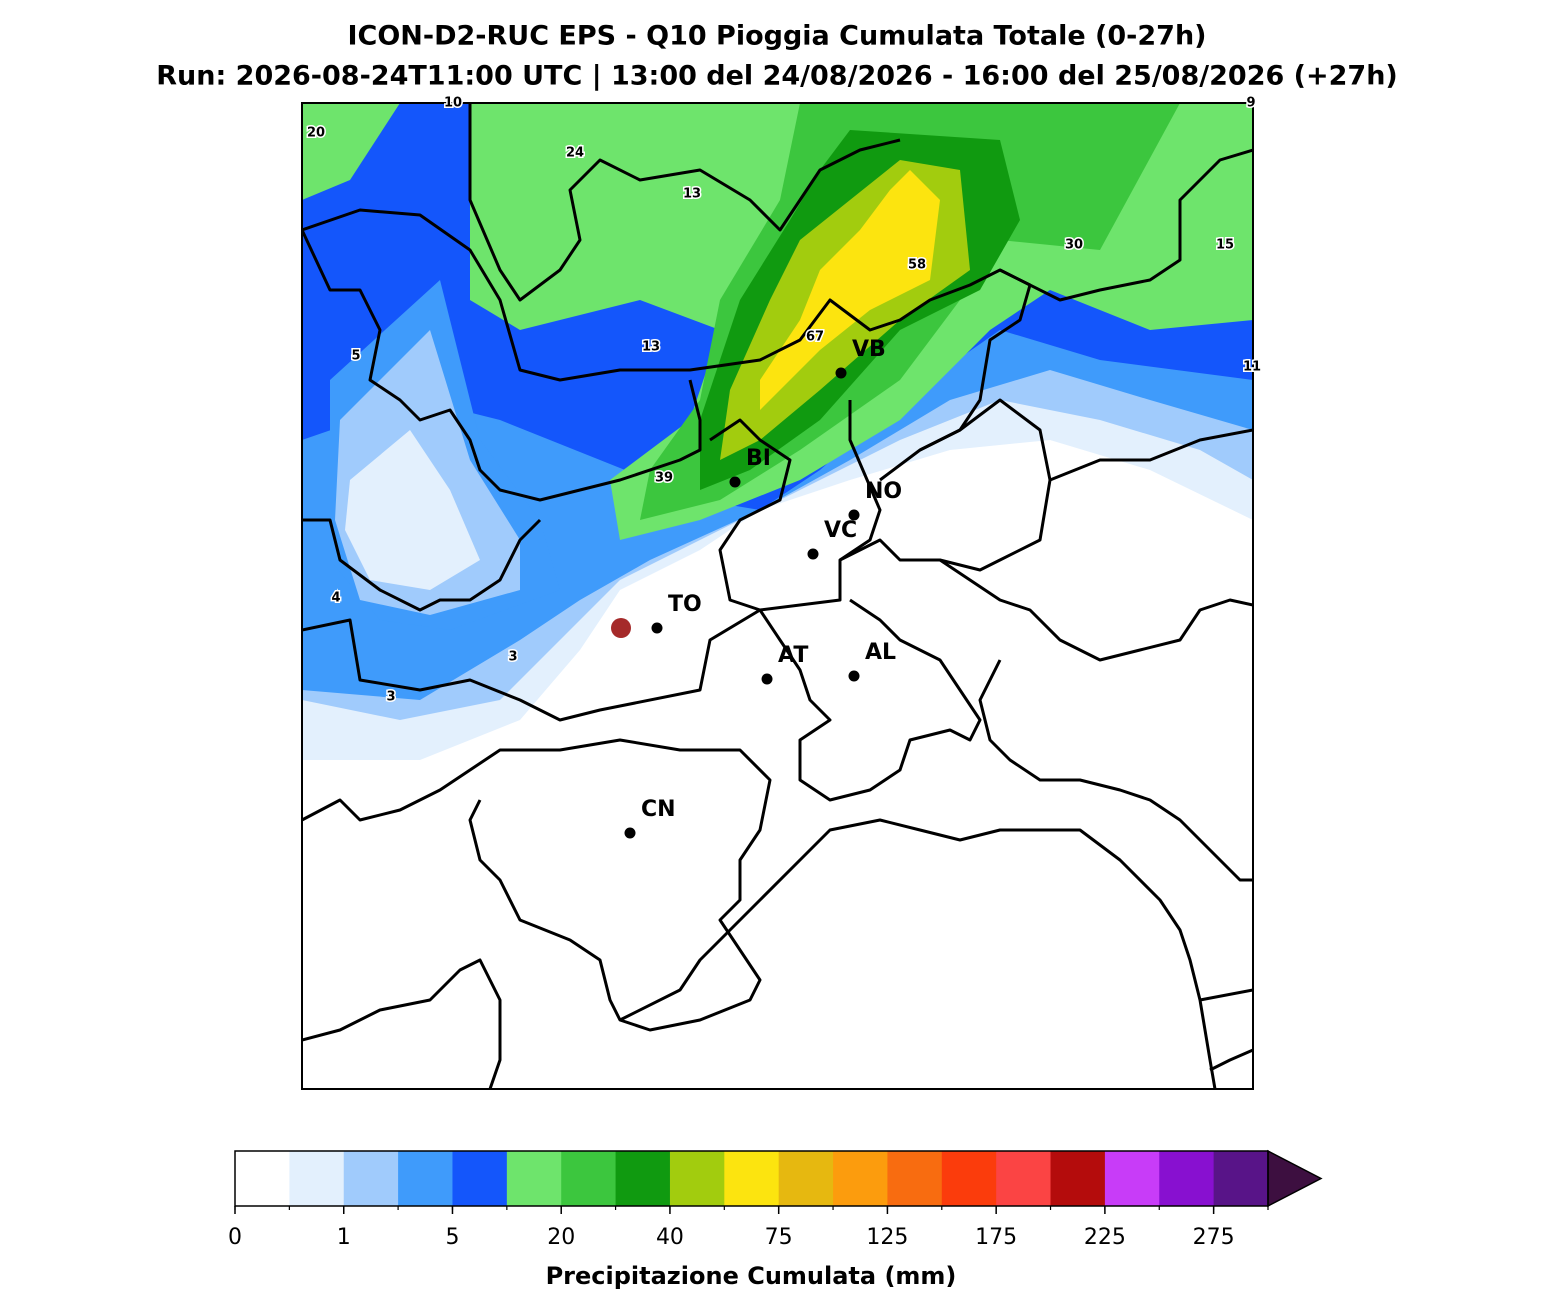 This screenshot has height=1316, width=1555. Describe the element at coordinates (344, 1237) in the screenshot. I see `colorbar-tick-label: 1` at that location.